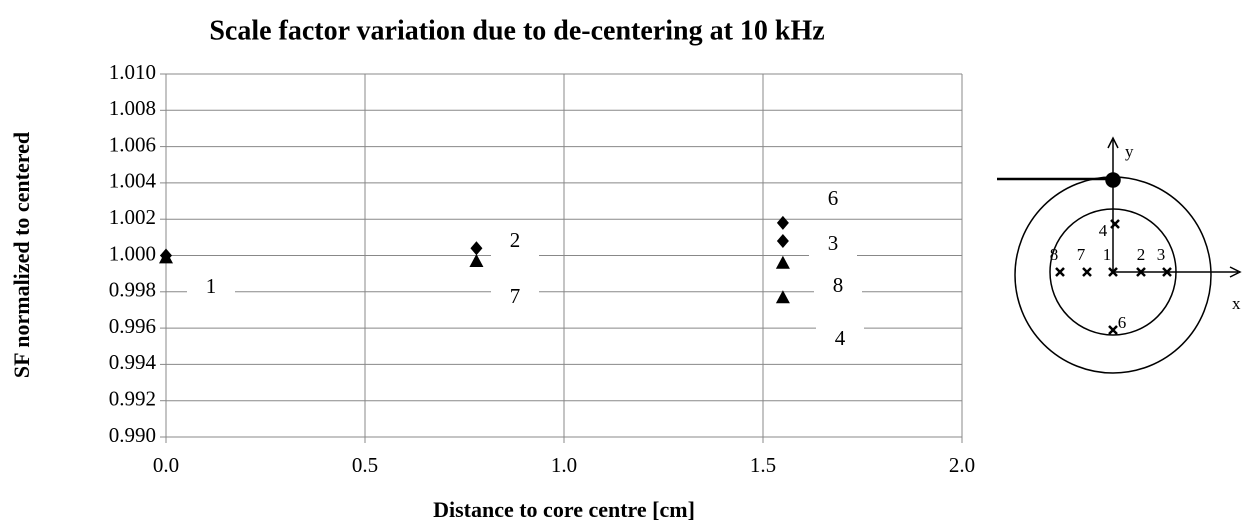  Describe the element at coordinates (132, 326) in the screenshot. I see `y-tick-label: 0.996` at that location.